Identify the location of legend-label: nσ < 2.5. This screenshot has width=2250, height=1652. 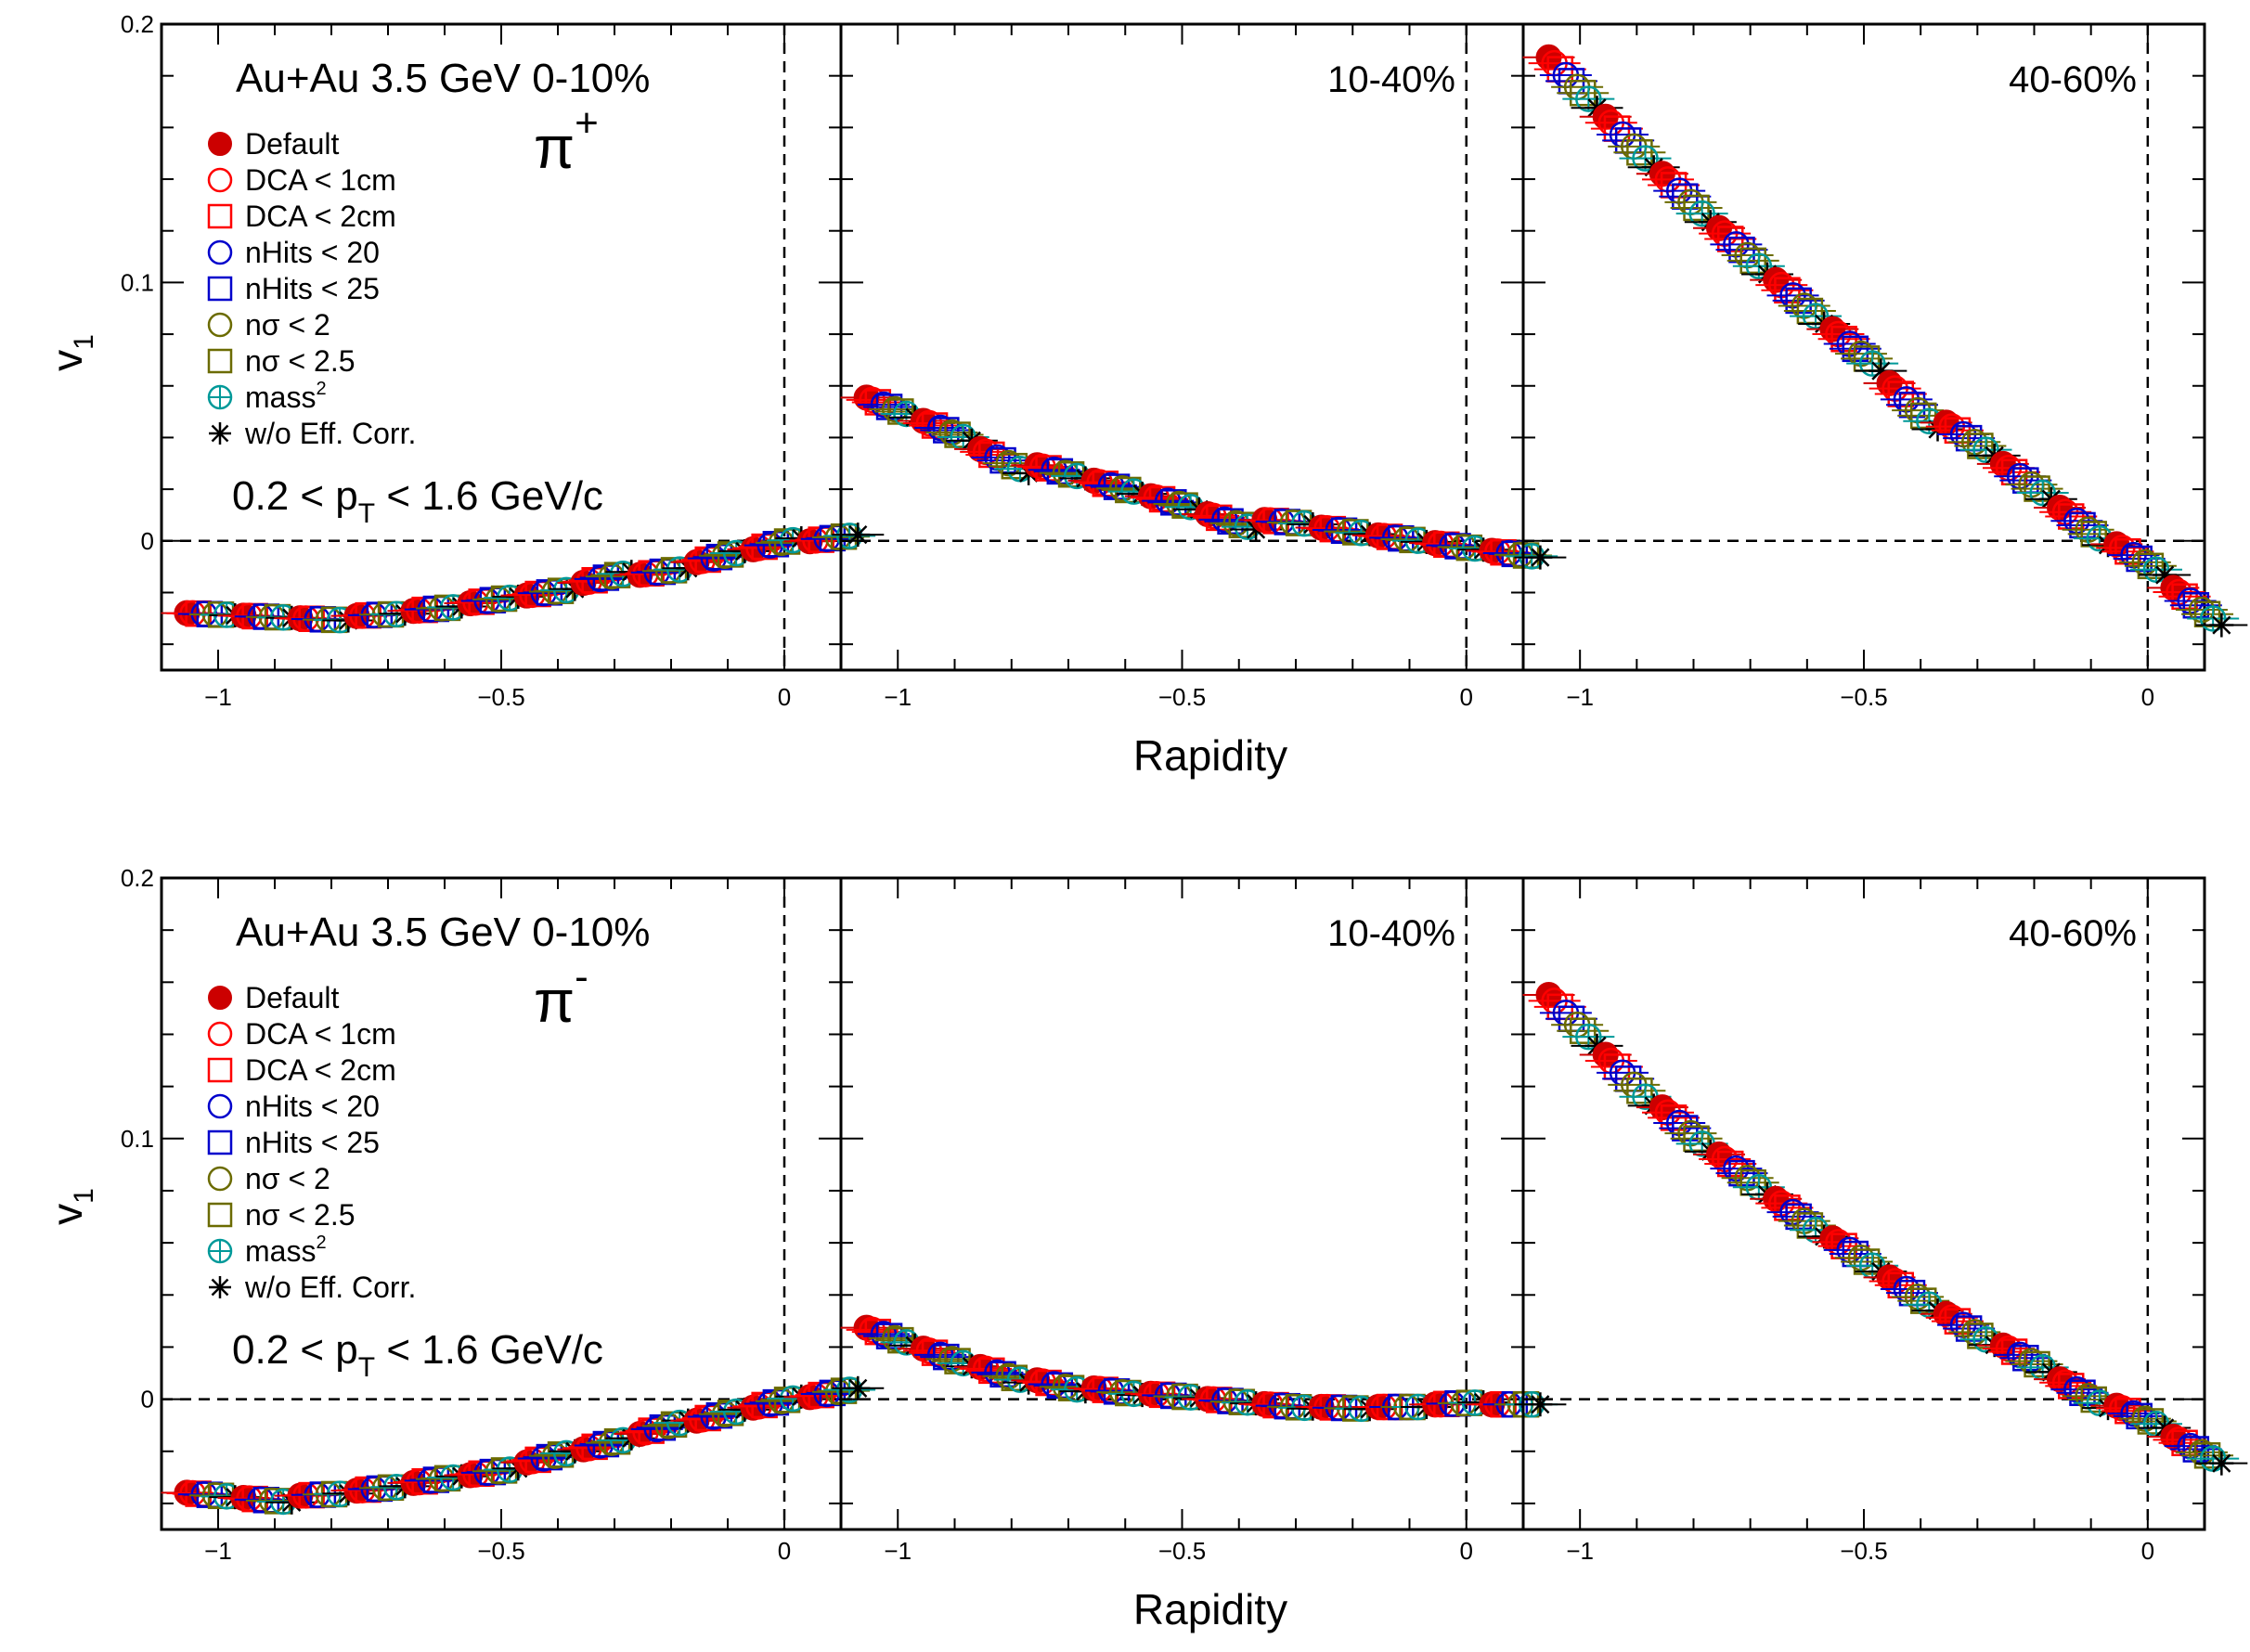
(300, 1215).